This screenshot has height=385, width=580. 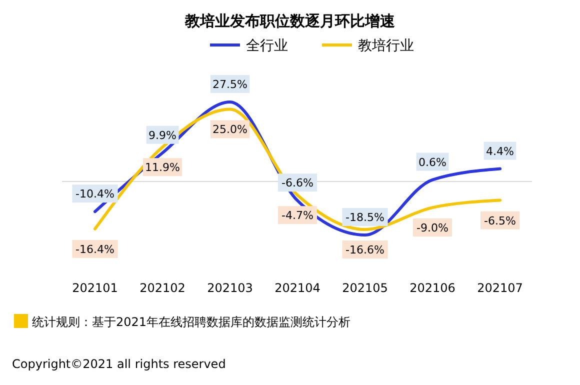 What do you see at coordinates (298, 183) in the screenshot?
I see `data-label: -6.6%` at bounding box center [298, 183].